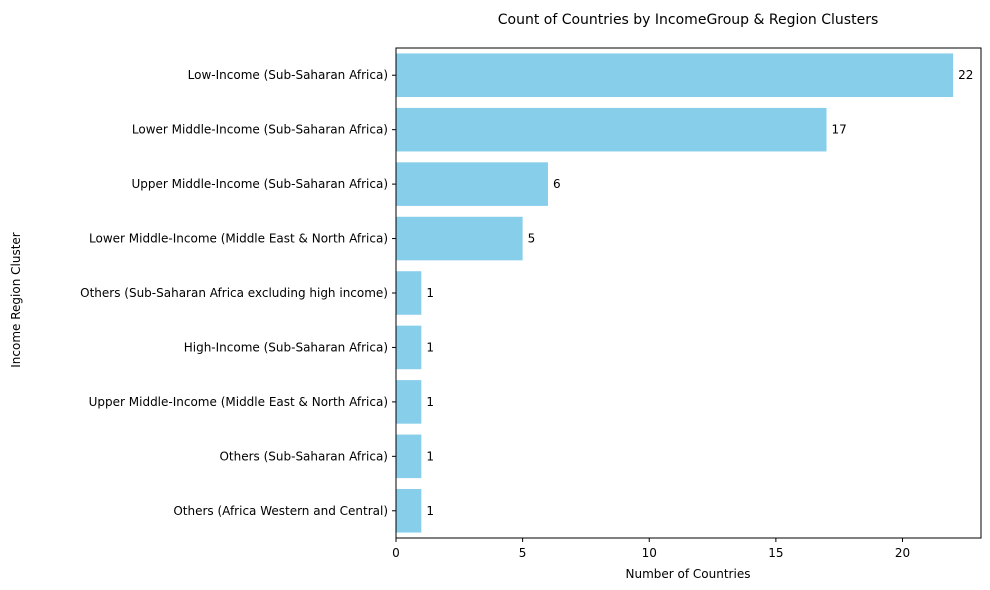 The image size is (990, 590). I want to click on x-tick-label: 5, so click(523, 553).